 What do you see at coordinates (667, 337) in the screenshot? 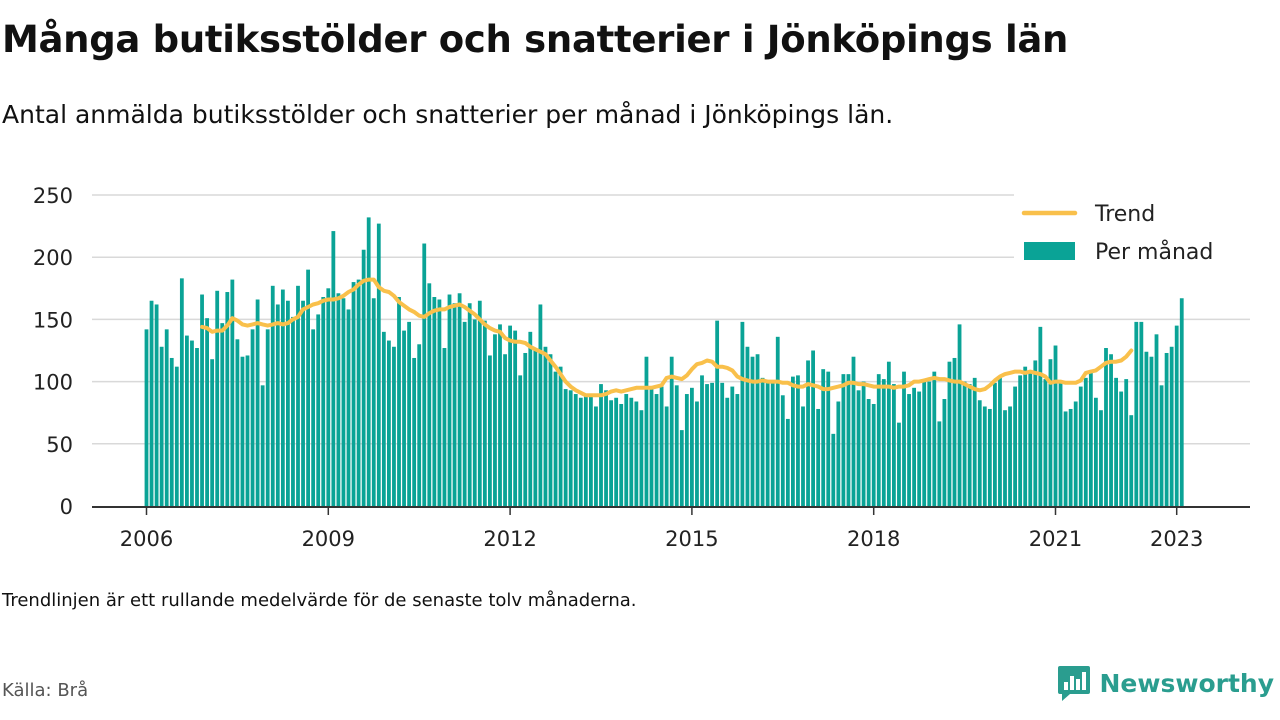
I see `trend-series` at bounding box center [667, 337].